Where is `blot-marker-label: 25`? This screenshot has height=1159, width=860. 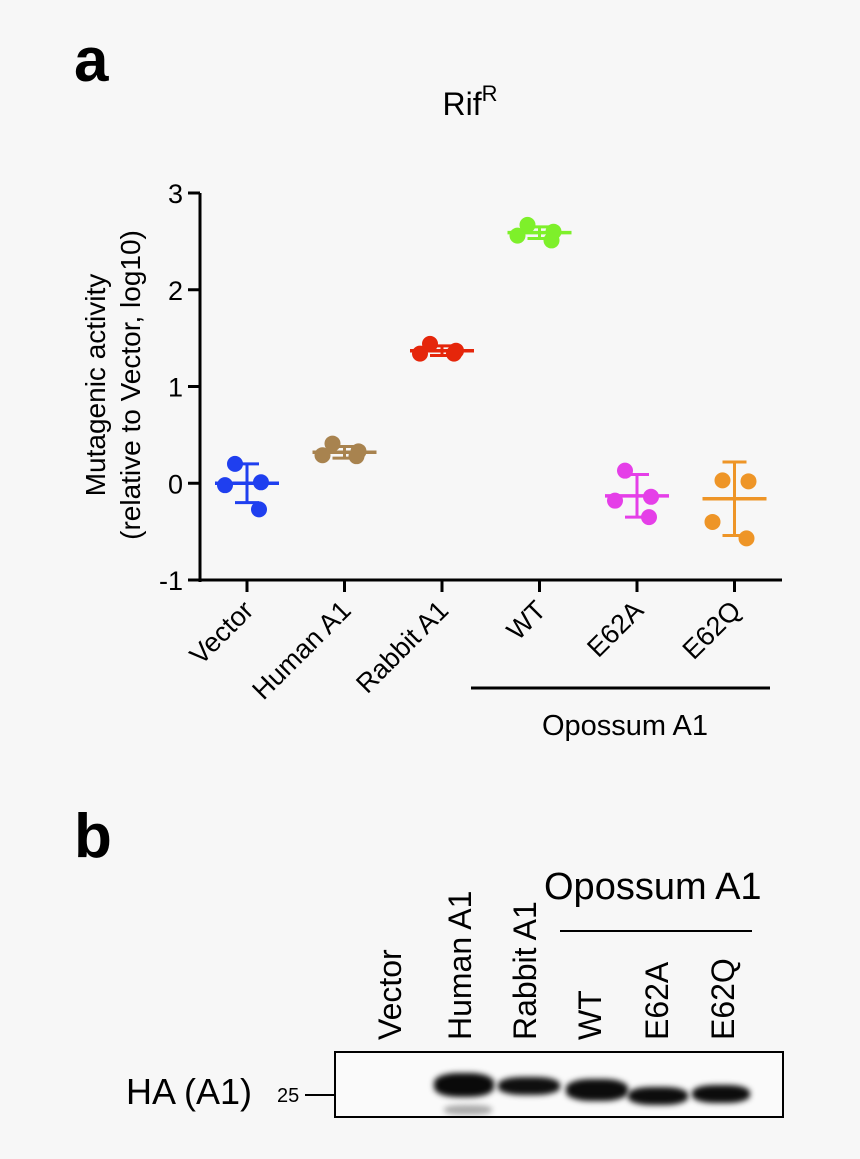
blot-marker-label: 25 is located at coordinates (288, 1096).